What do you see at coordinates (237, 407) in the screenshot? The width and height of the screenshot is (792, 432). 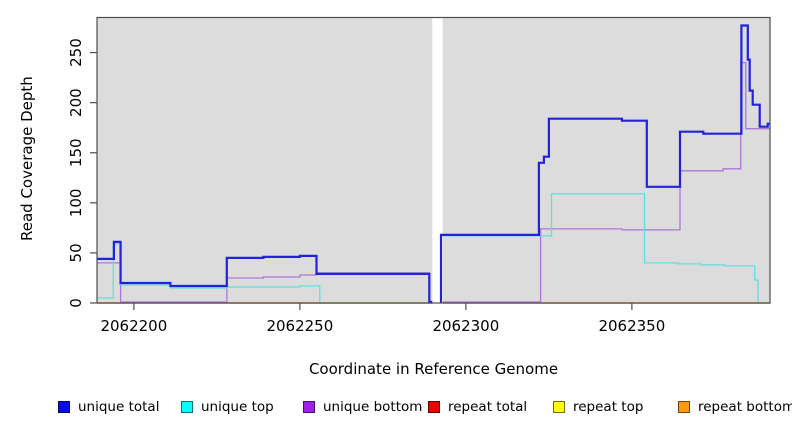 I see `legend-label: unique top` at bounding box center [237, 407].